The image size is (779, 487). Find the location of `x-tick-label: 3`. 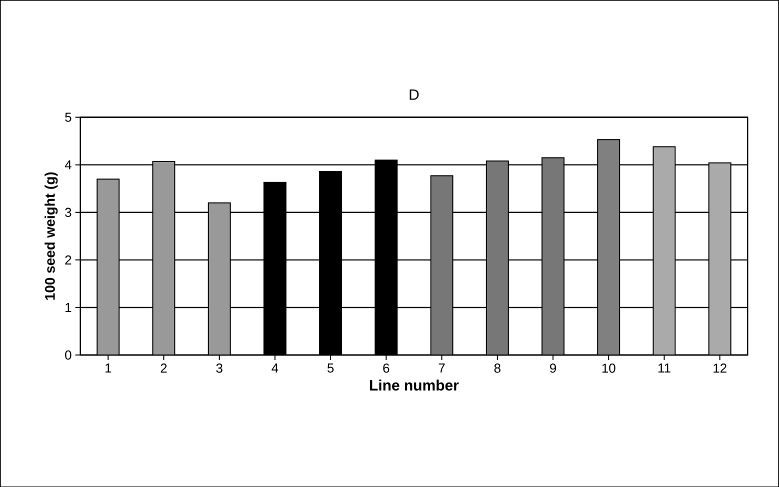

x-tick-label: 3 is located at coordinates (219, 368).